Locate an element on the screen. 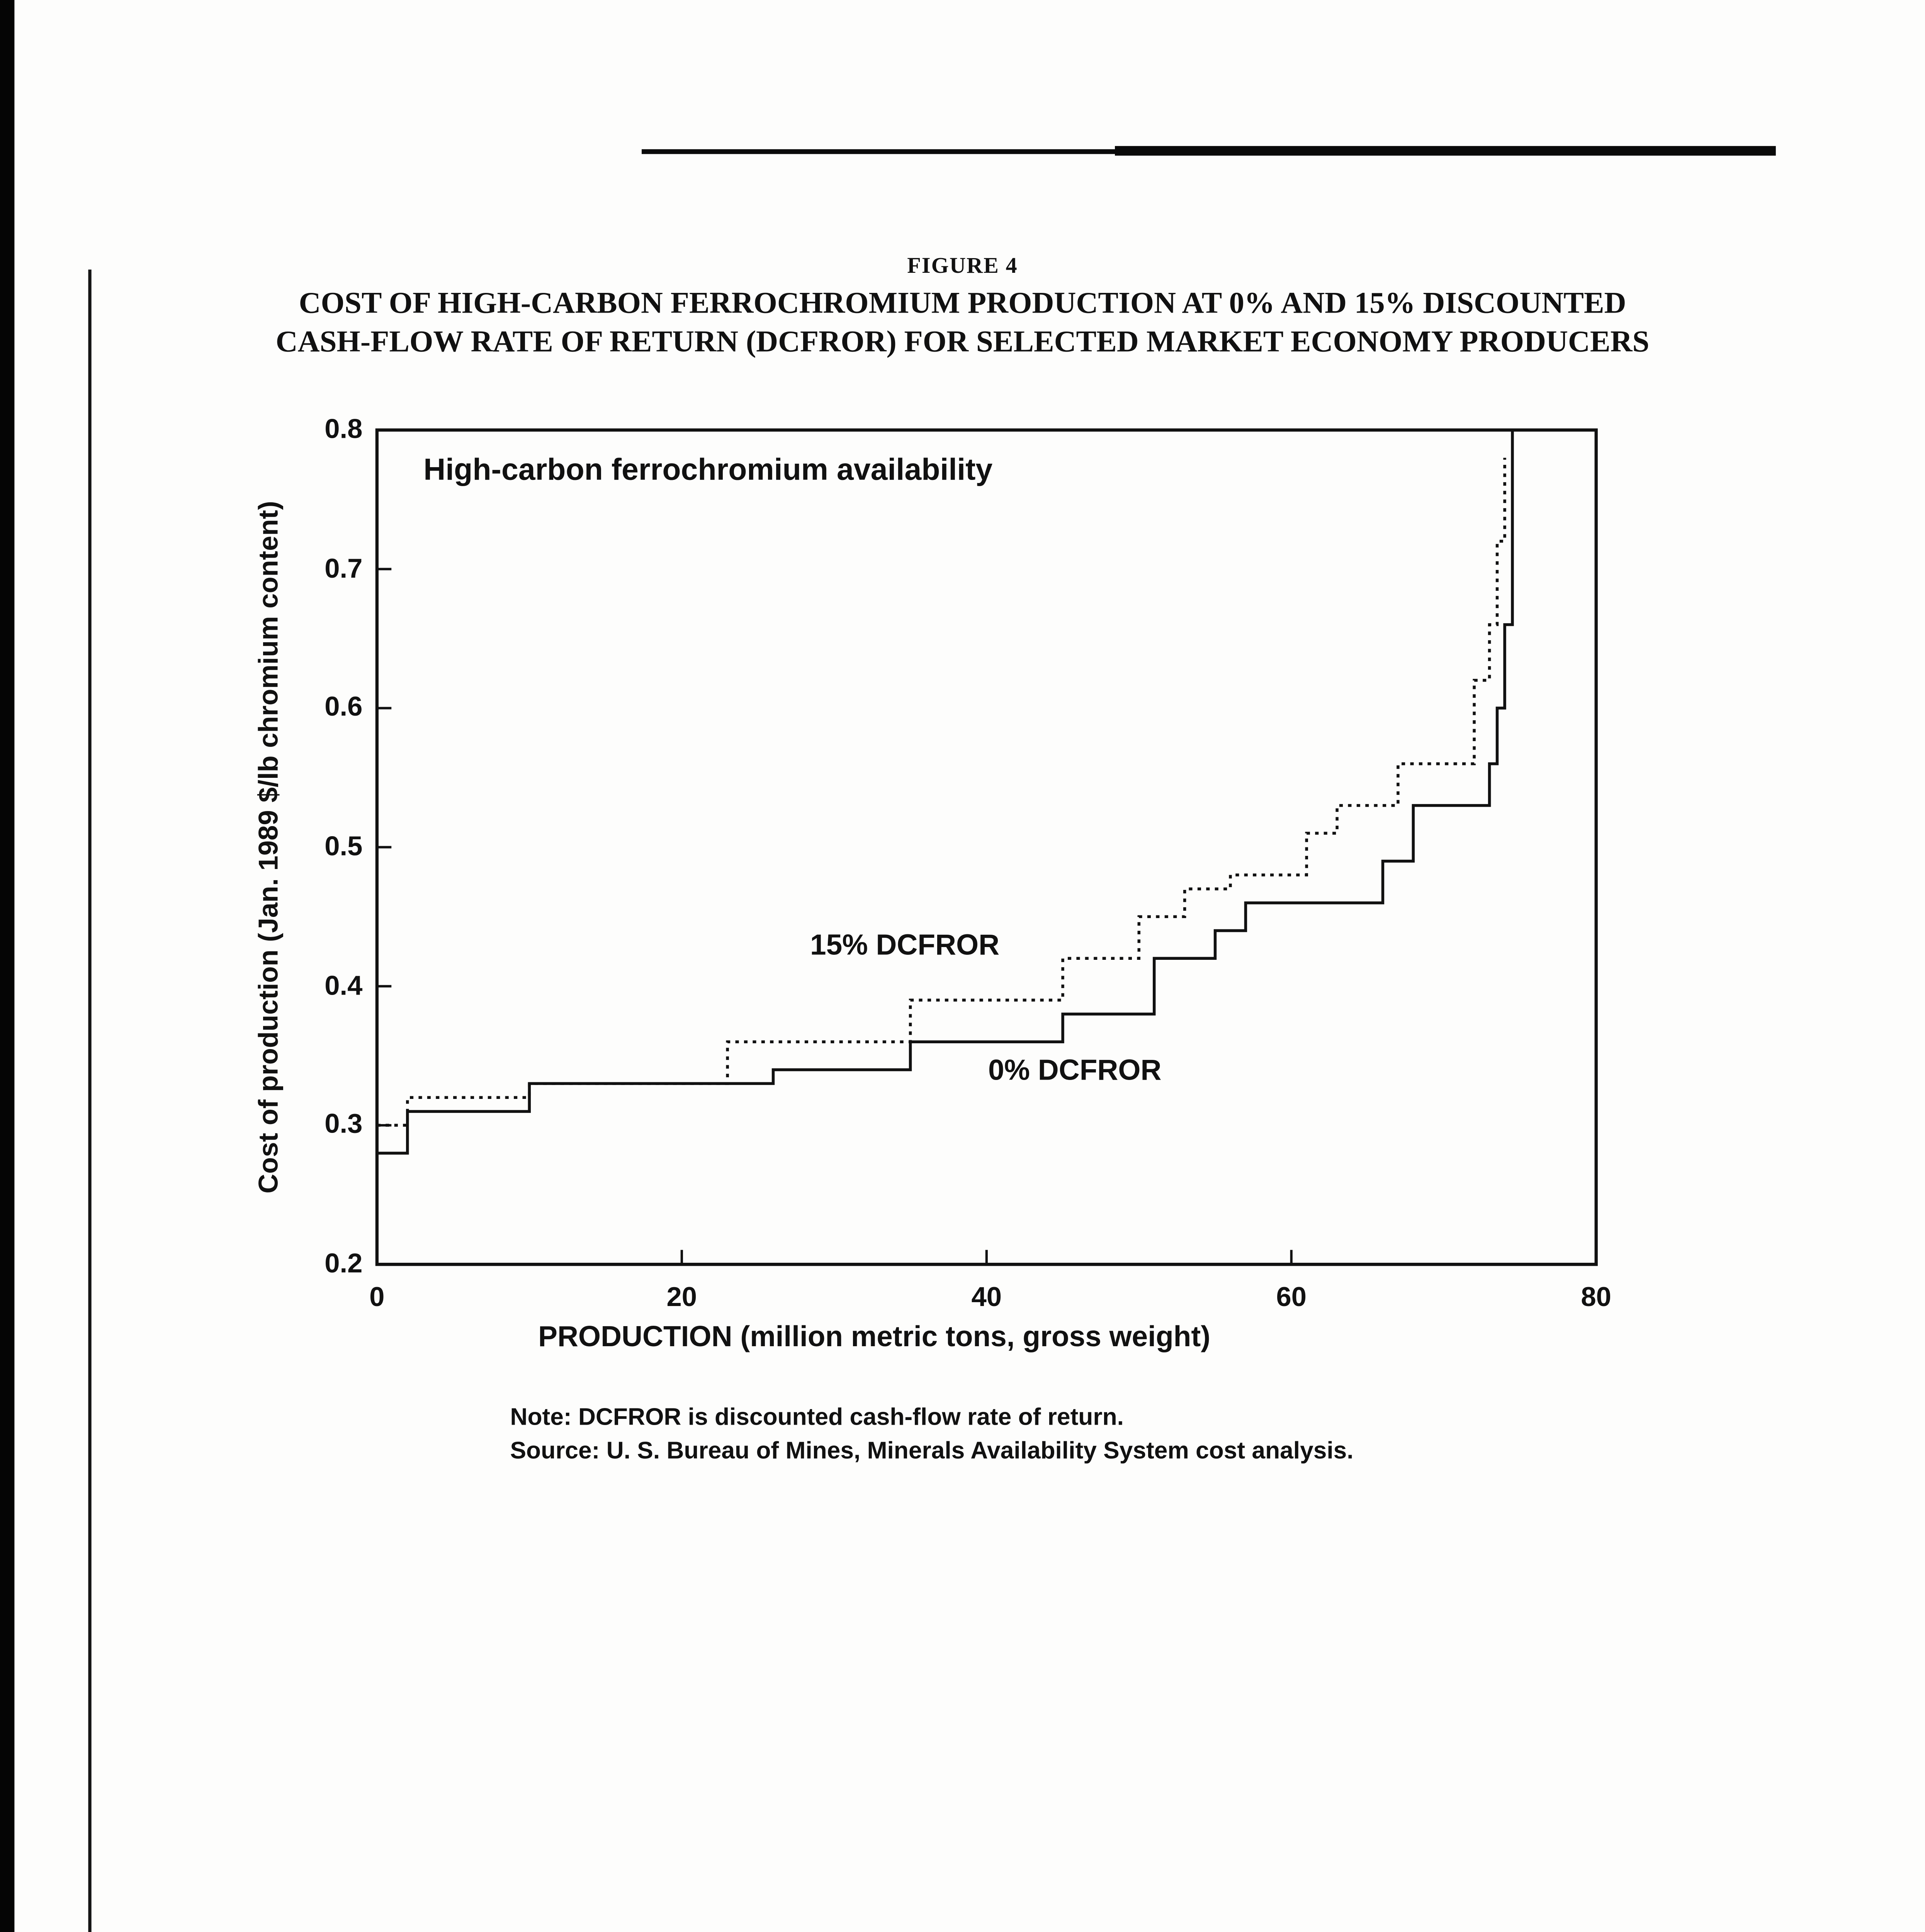 This screenshot has width=1925, height=1932. series-label-0pct-dcfror: 0% DCFROR is located at coordinates (1075, 1070).